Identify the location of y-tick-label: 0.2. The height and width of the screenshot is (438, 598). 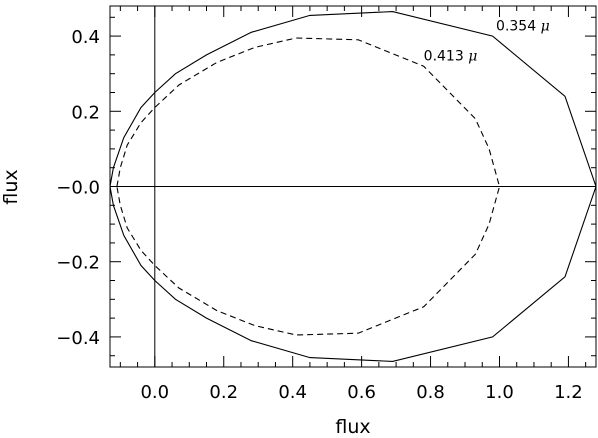
(85, 112).